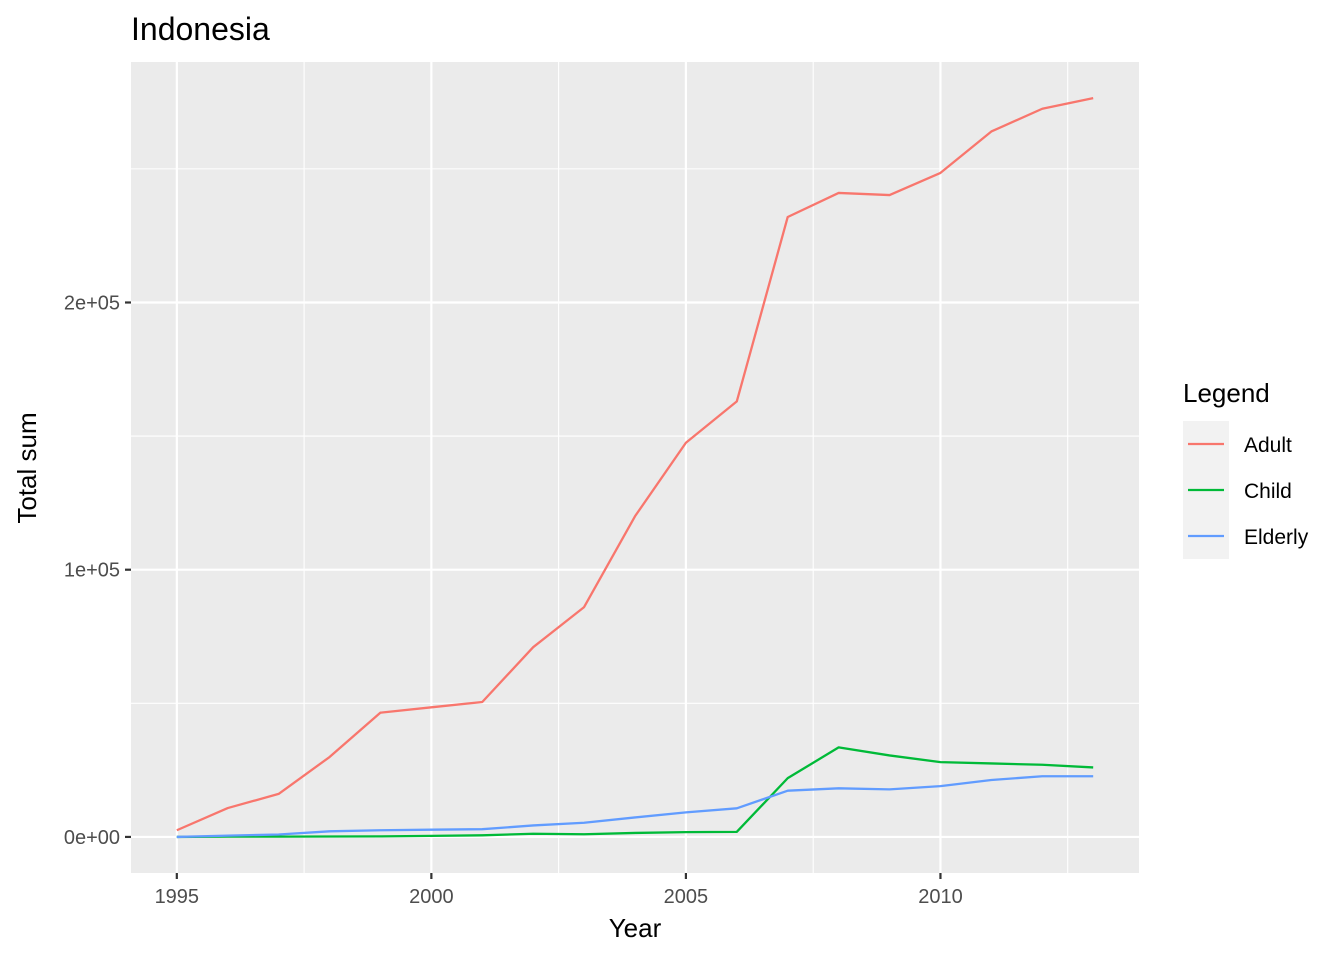 This screenshot has height=960, width=1344. Describe the element at coordinates (200, 29) in the screenshot. I see `chart-title: Indonesia` at that location.